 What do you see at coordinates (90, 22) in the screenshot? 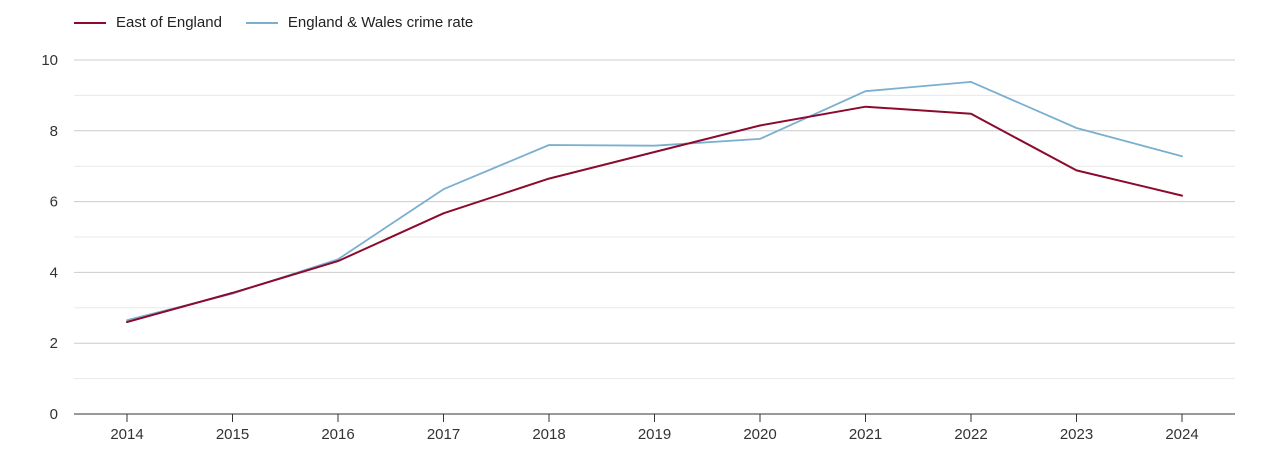
I see `legend-swatch-east-of-england` at bounding box center [90, 22].